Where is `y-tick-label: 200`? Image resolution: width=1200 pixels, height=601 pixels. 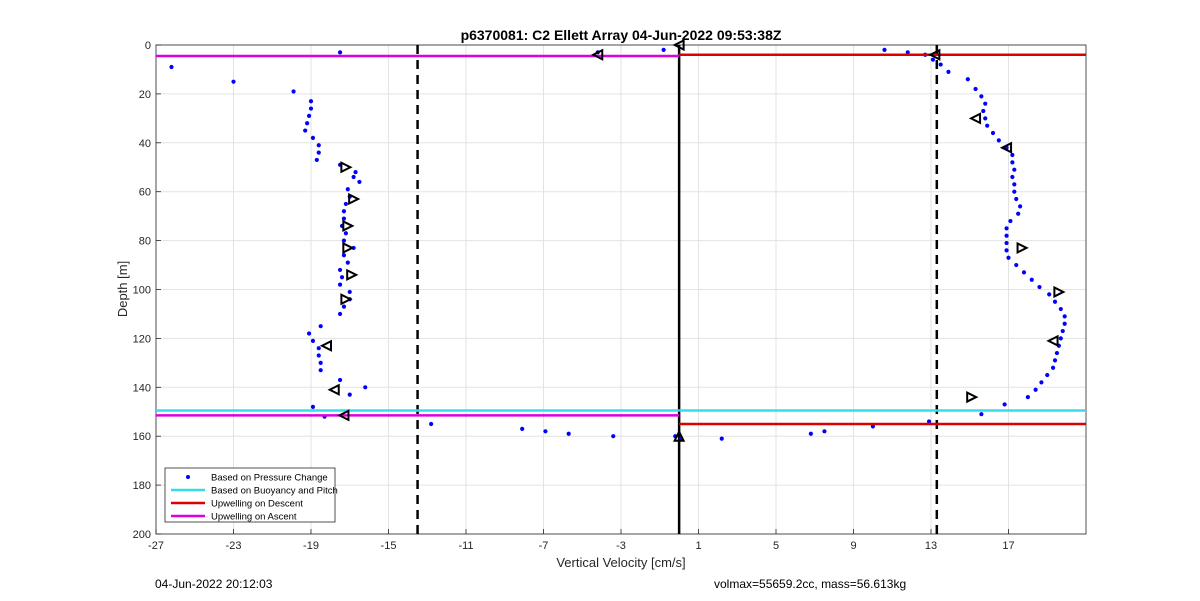
y-tick-label: 200 is located at coordinates (142, 535).